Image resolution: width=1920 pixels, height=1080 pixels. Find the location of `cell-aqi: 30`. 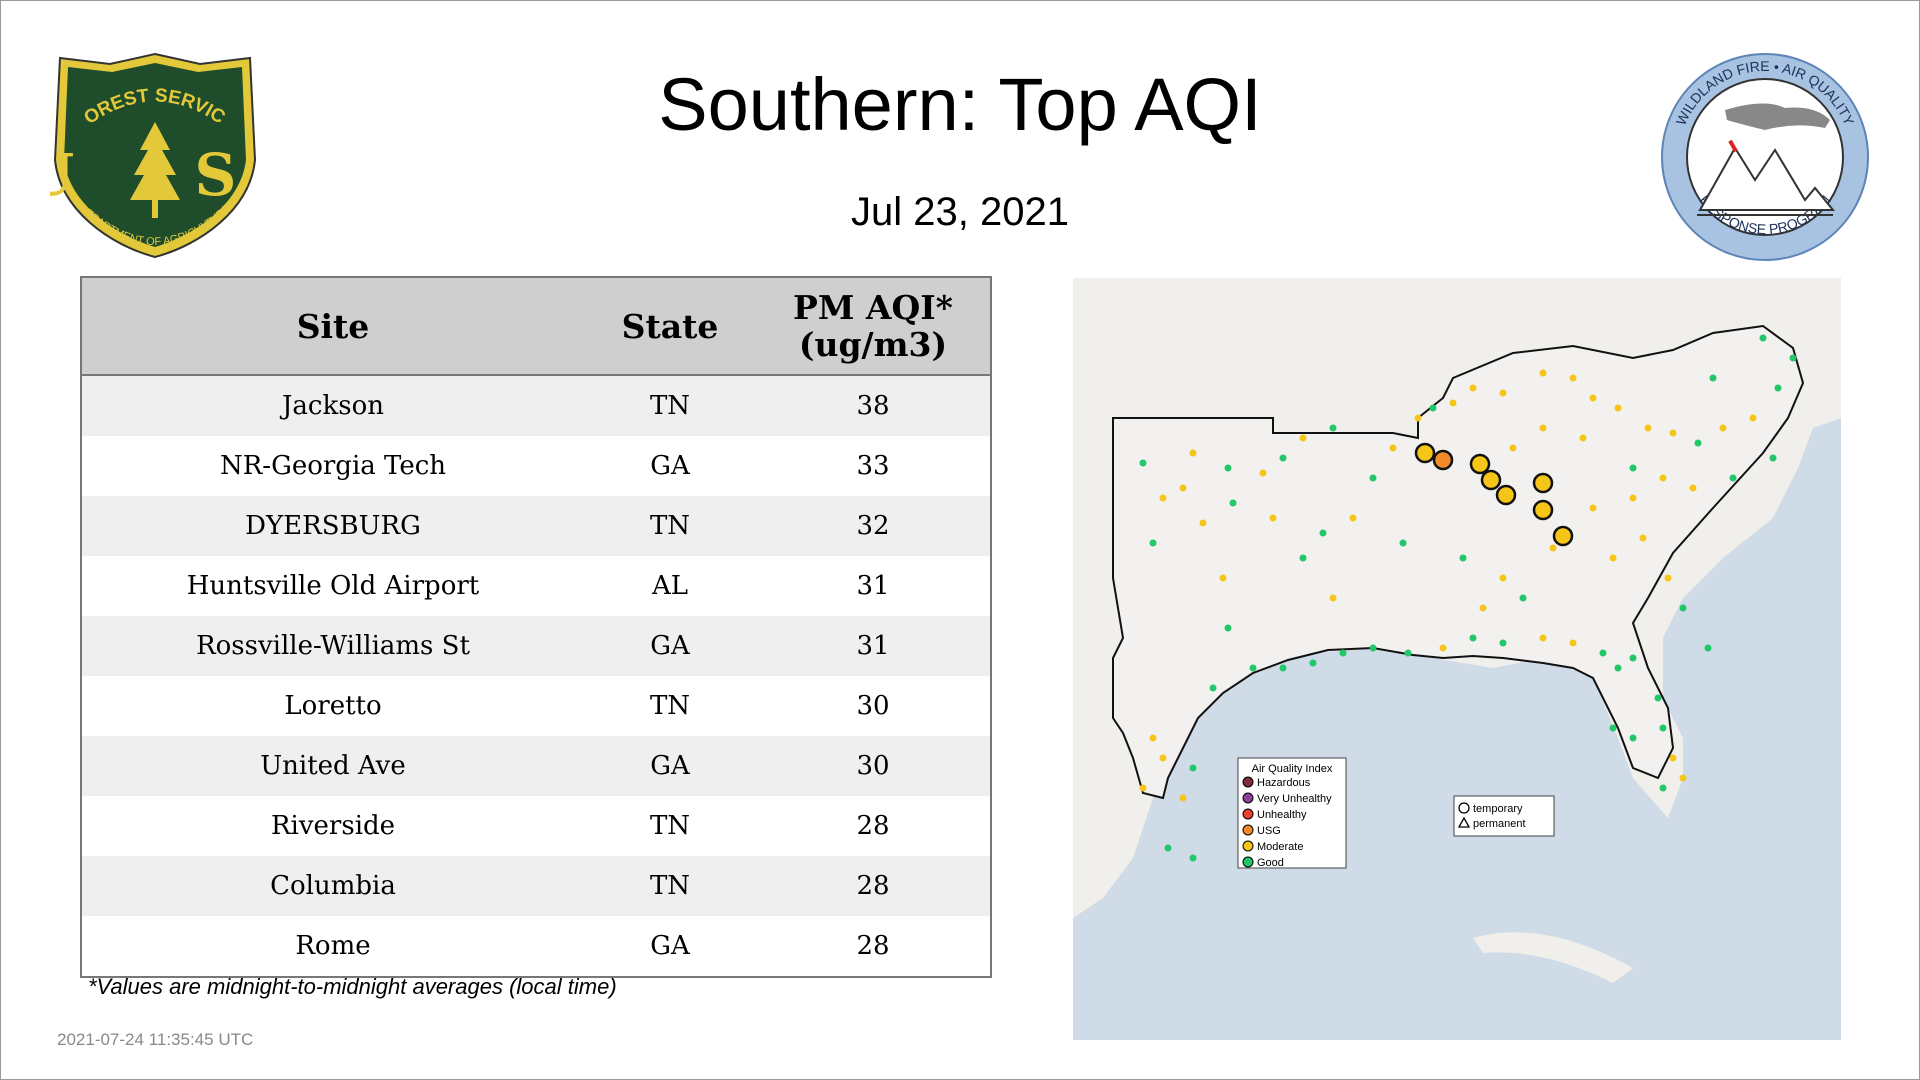

cell-aqi: 30 is located at coordinates (873, 706).